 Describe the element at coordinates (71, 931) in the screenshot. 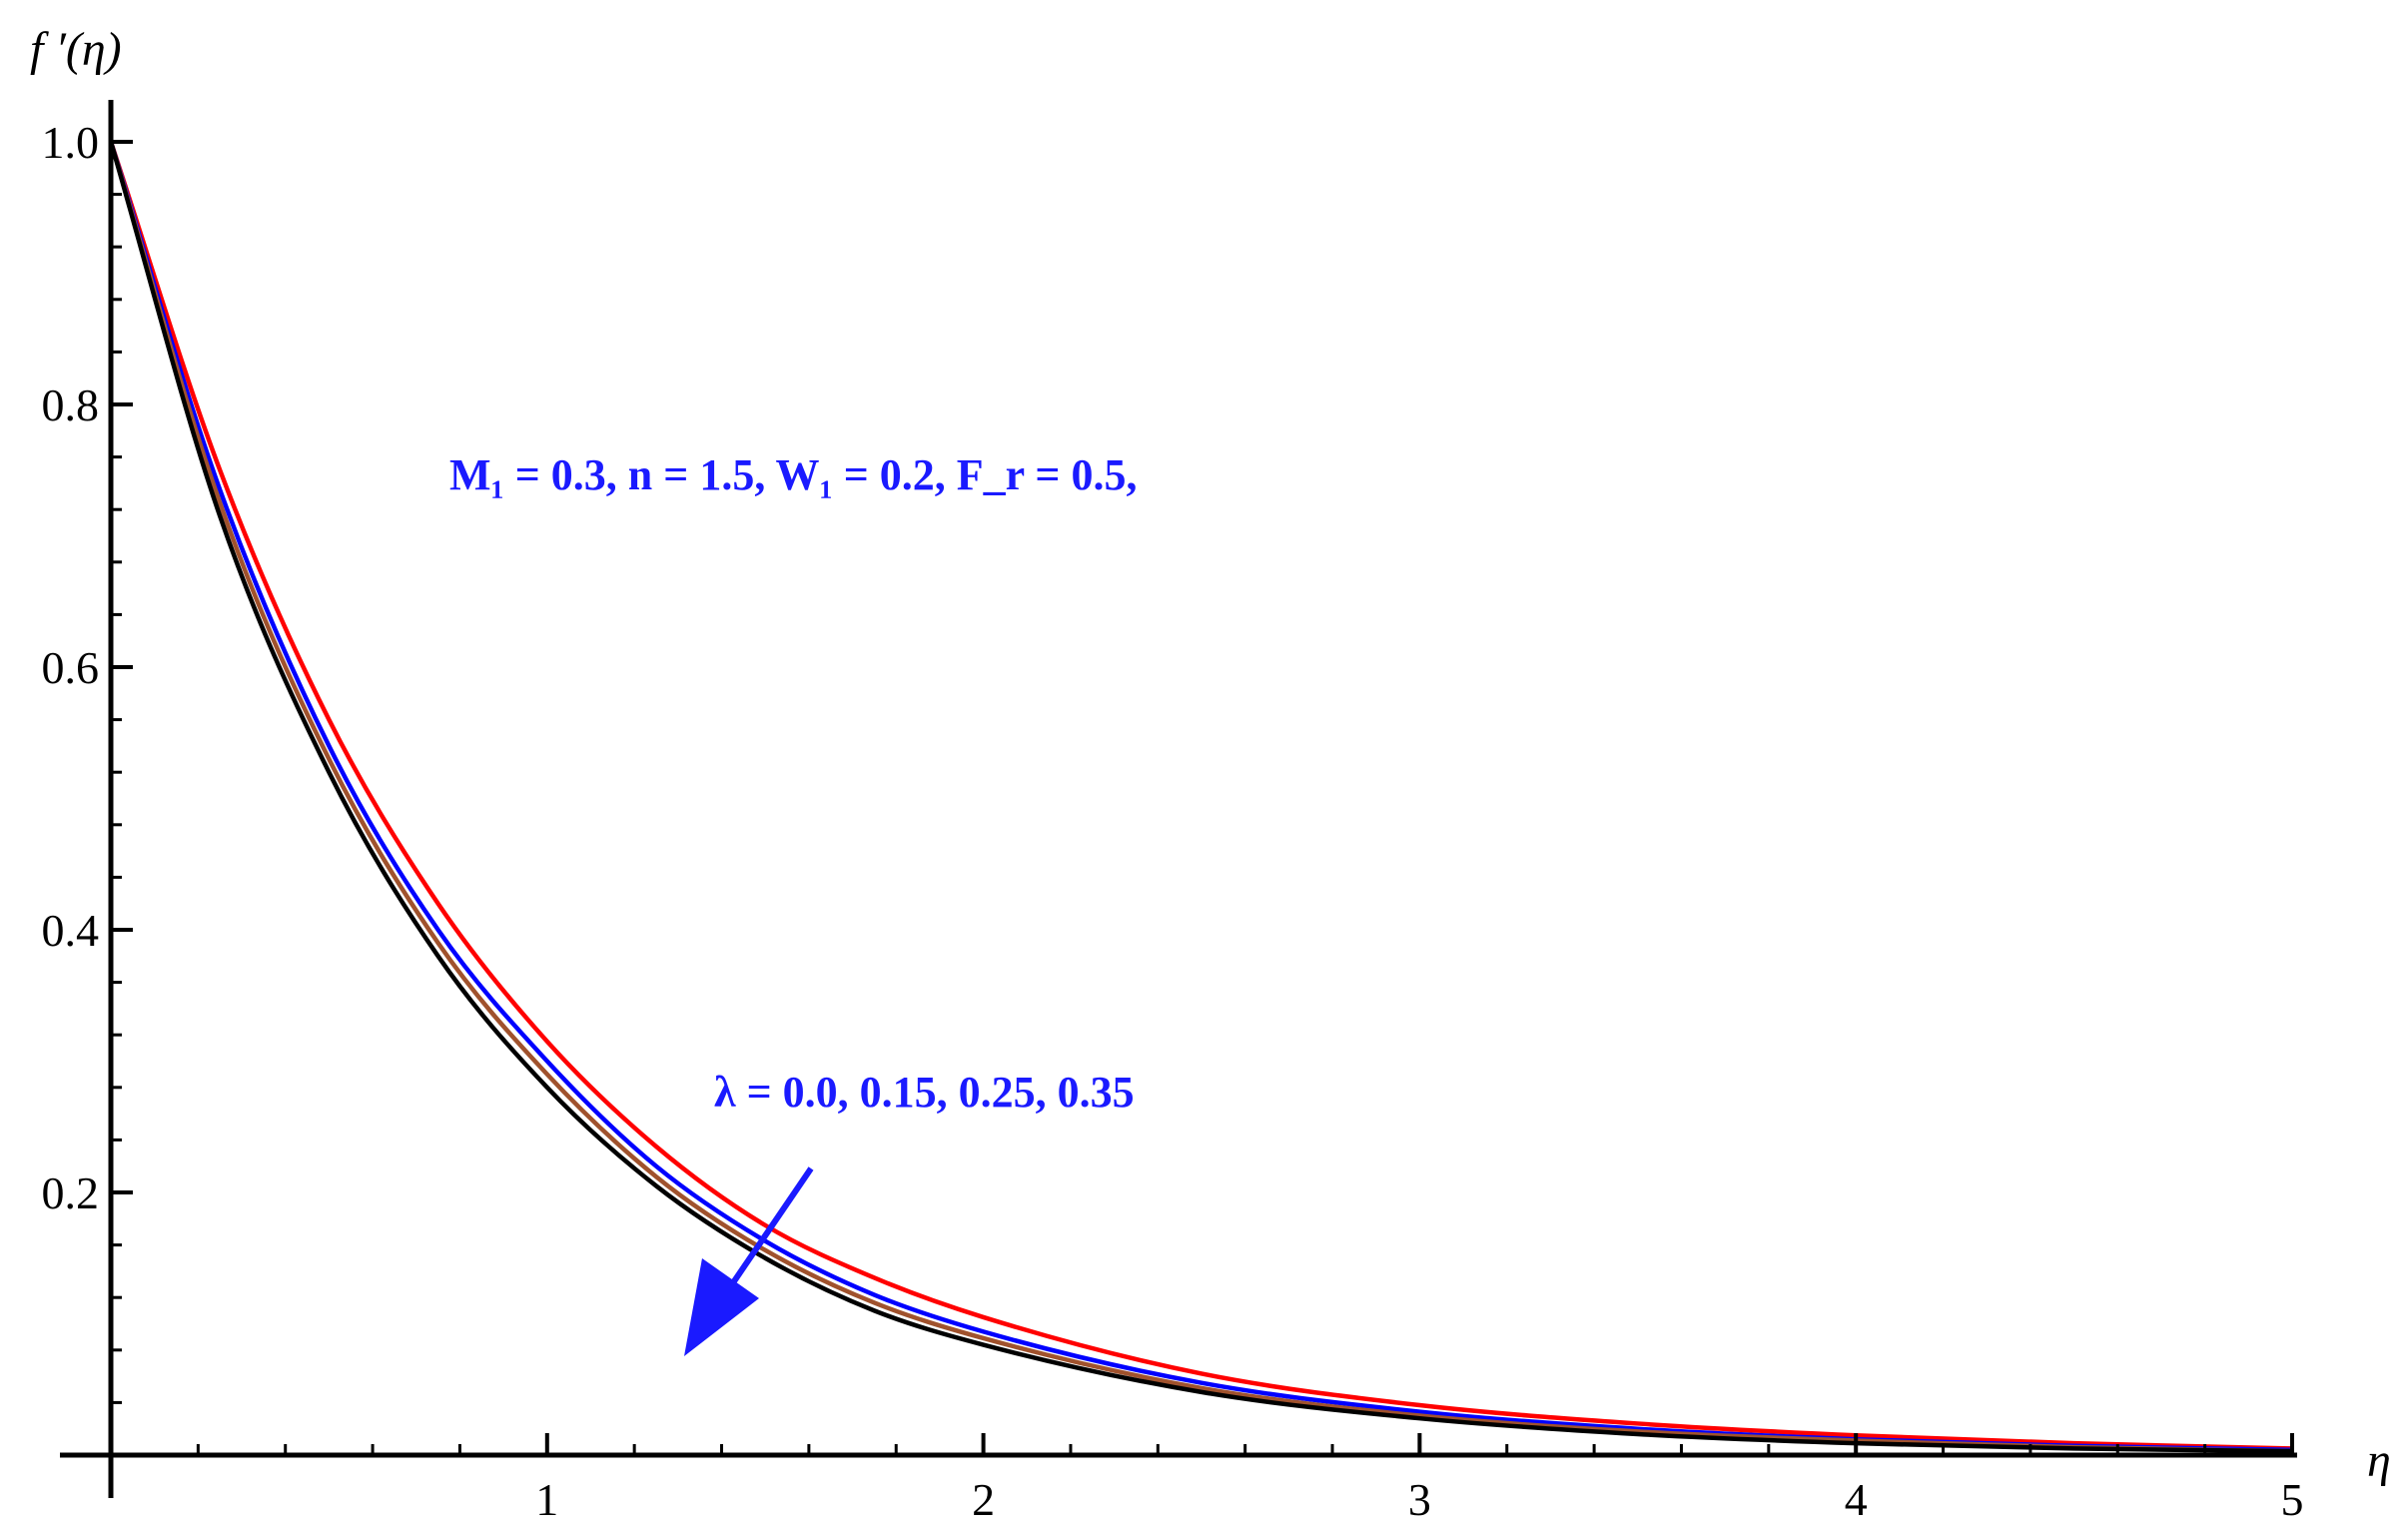

I see `y-tick-label: 0.4` at that location.